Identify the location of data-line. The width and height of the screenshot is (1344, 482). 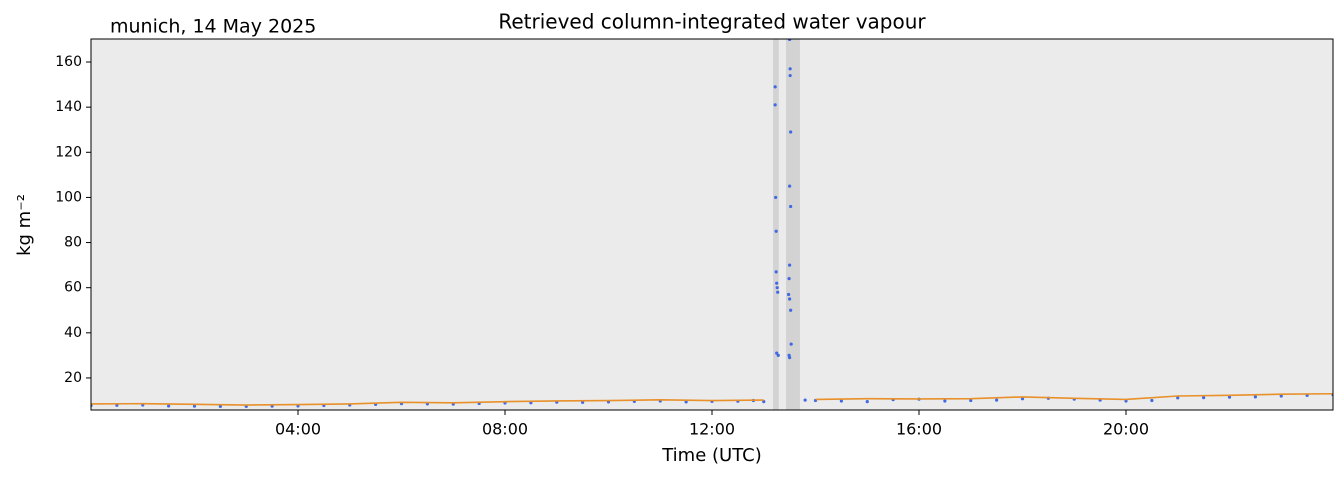
(712, 399).